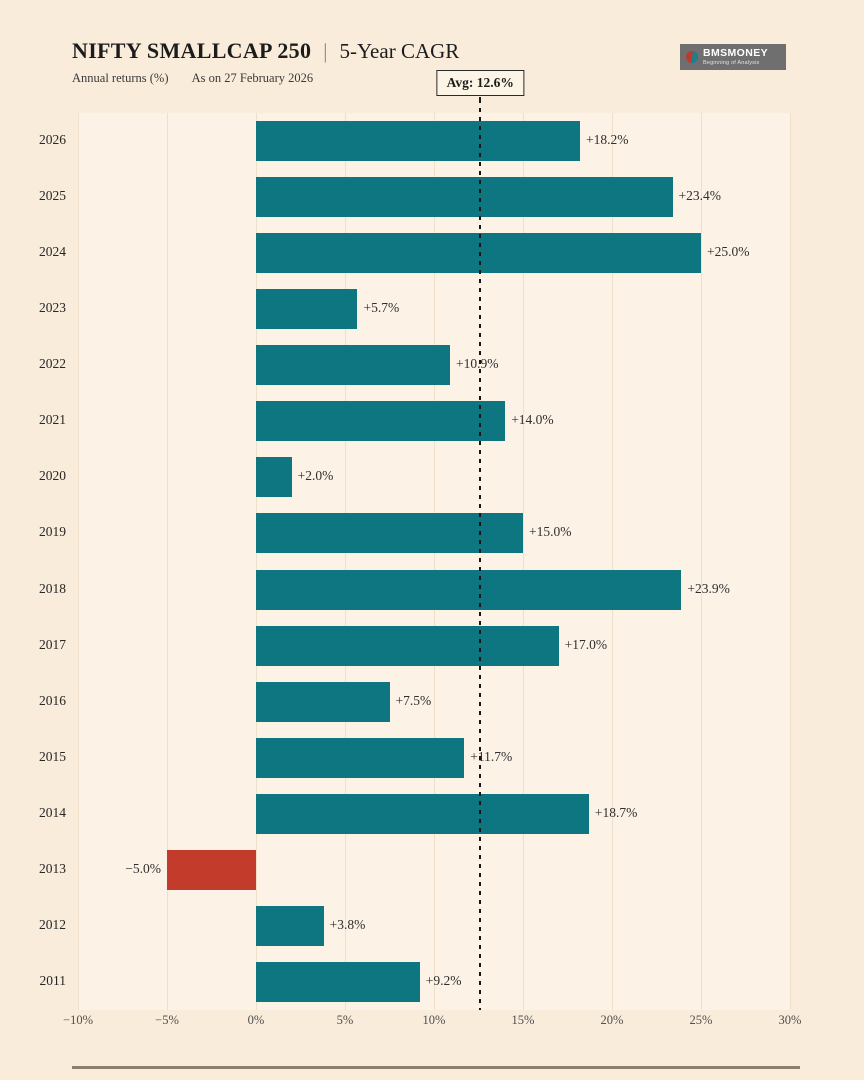  I want to click on bar-row-2023: 2023 +5.7%, so click(414, 309).